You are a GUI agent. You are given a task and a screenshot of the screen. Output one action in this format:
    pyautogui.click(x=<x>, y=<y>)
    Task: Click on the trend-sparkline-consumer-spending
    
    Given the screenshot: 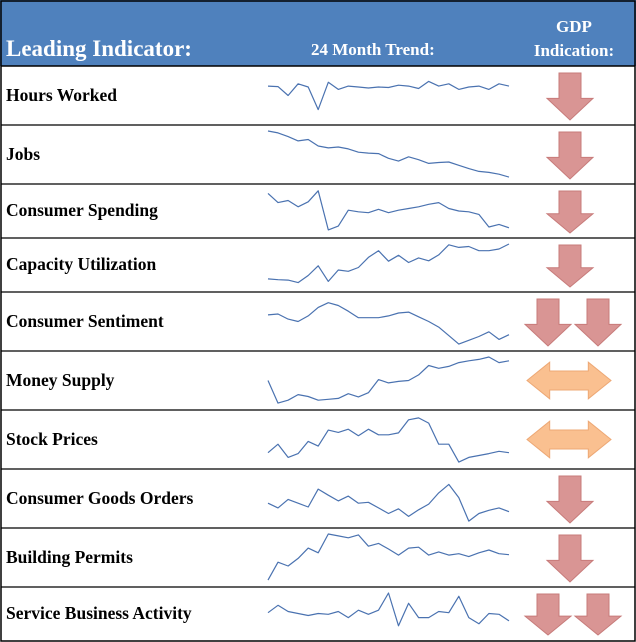 What is the action you would take?
    pyautogui.click(x=388, y=210)
    